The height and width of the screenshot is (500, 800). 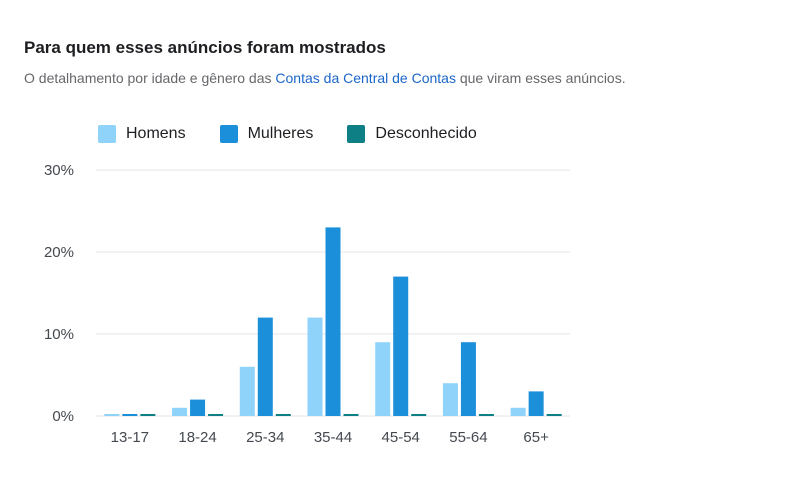 What do you see at coordinates (228, 134) in the screenshot?
I see `legend-swatch-mulheres` at bounding box center [228, 134].